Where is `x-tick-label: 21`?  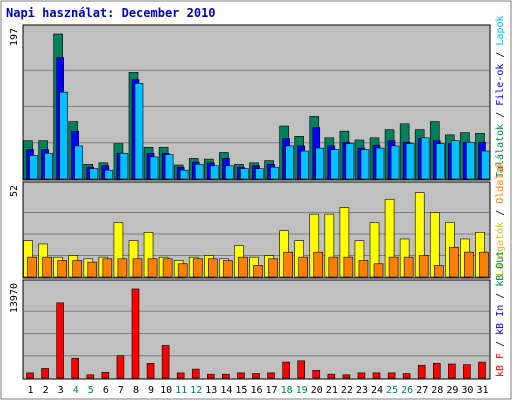 x-tick-label: 21 is located at coordinates (332, 390).